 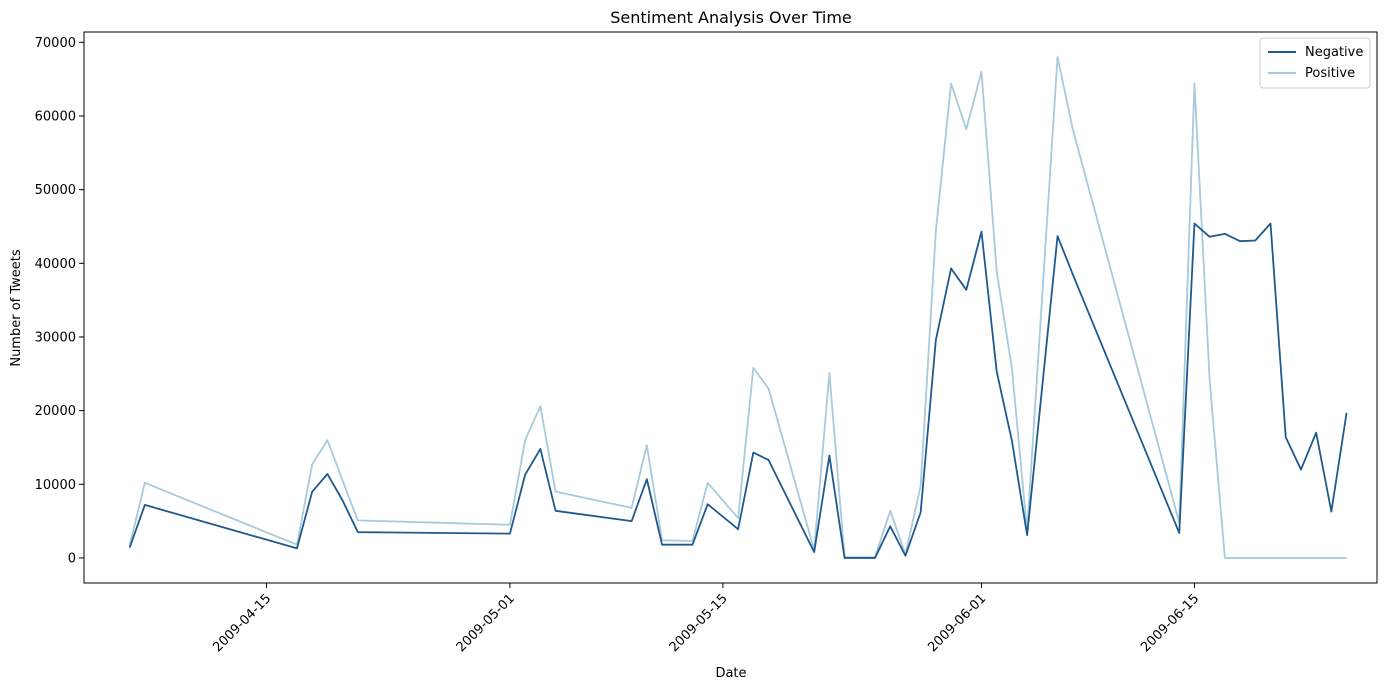 I want to click on x-tick-label: 2009-06-15, so click(x=1170, y=623).